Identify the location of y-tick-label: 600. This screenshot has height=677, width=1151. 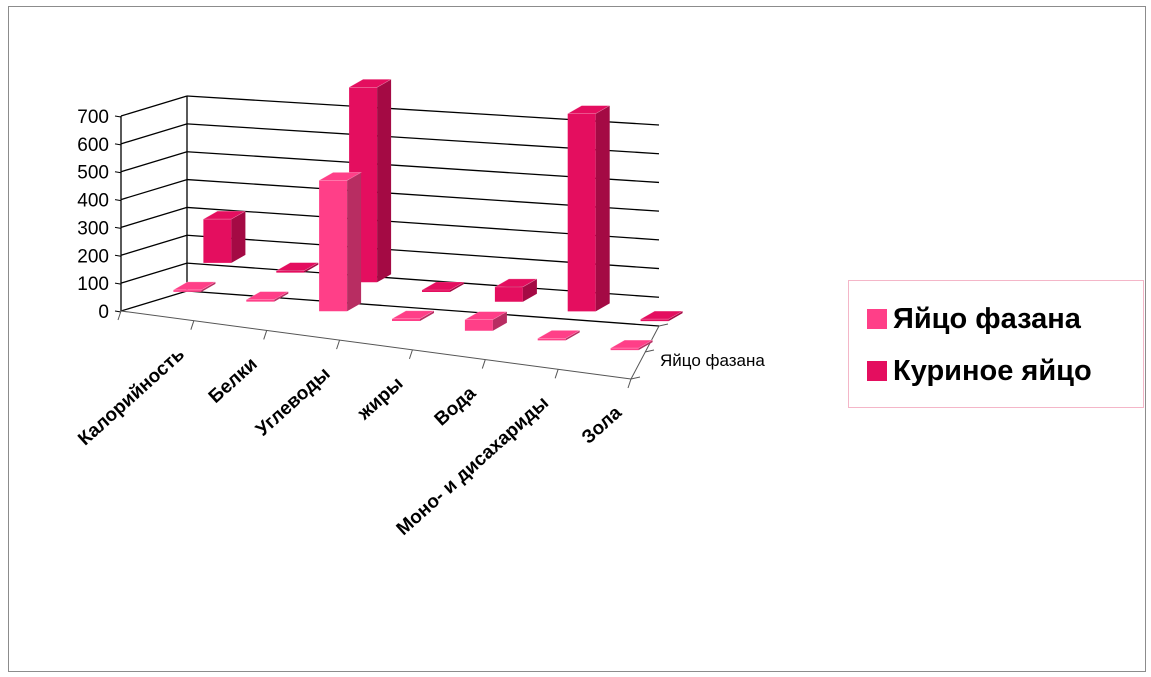
(93, 145).